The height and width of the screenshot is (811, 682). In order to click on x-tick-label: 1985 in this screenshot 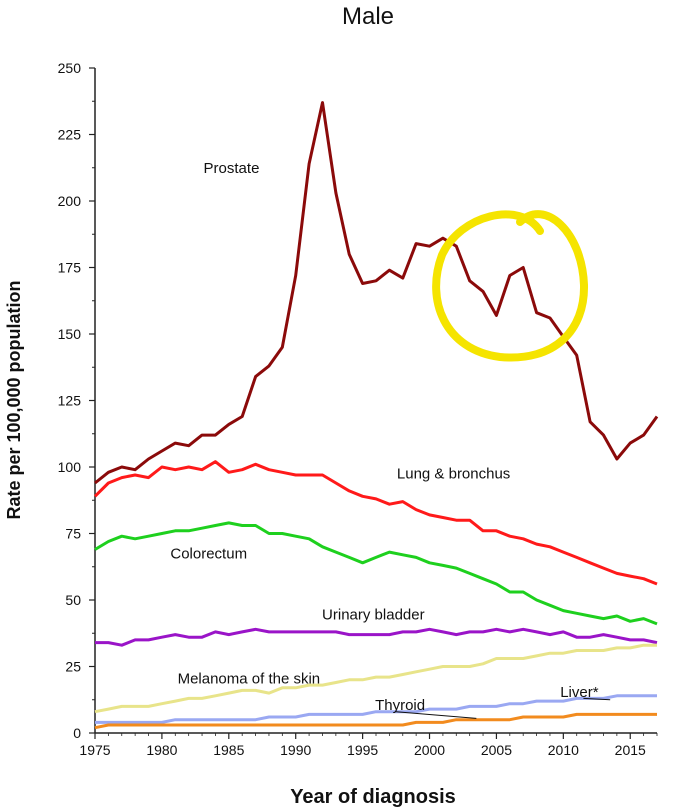, I will do `click(228, 750)`.